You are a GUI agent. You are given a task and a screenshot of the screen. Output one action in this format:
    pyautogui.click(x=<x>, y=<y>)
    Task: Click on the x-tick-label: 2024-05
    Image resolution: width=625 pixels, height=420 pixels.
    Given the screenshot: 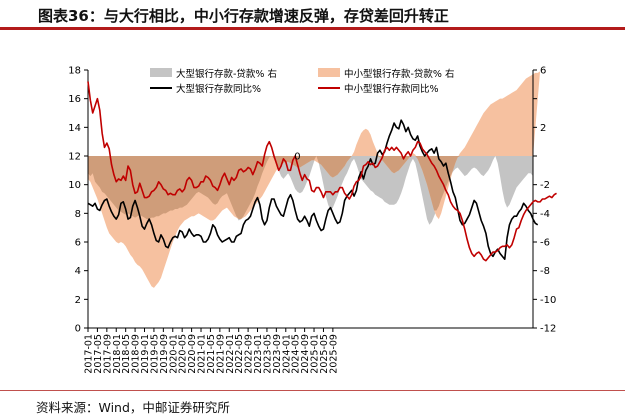 What is the action you would take?
    pyautogui.click(x=296, y=354)
    